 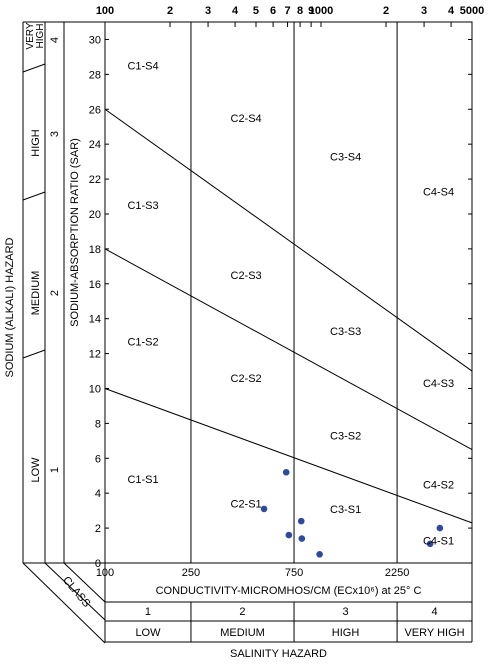 I want to click on zone-label: C4-S2, so click(x=438, y=485).